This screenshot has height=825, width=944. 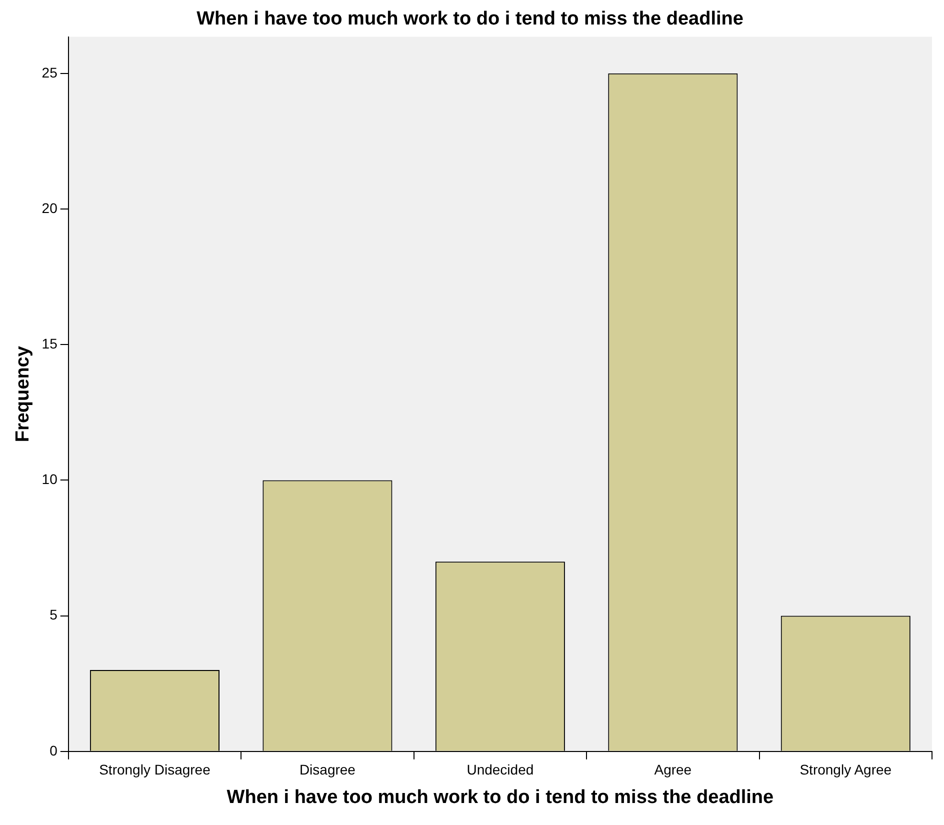 What do you see at coordinates (470, 19) in the screenshot?
I see `chart-title: When i have too much work to do i tend to miss the deadline` at bounding box center [470, 19].